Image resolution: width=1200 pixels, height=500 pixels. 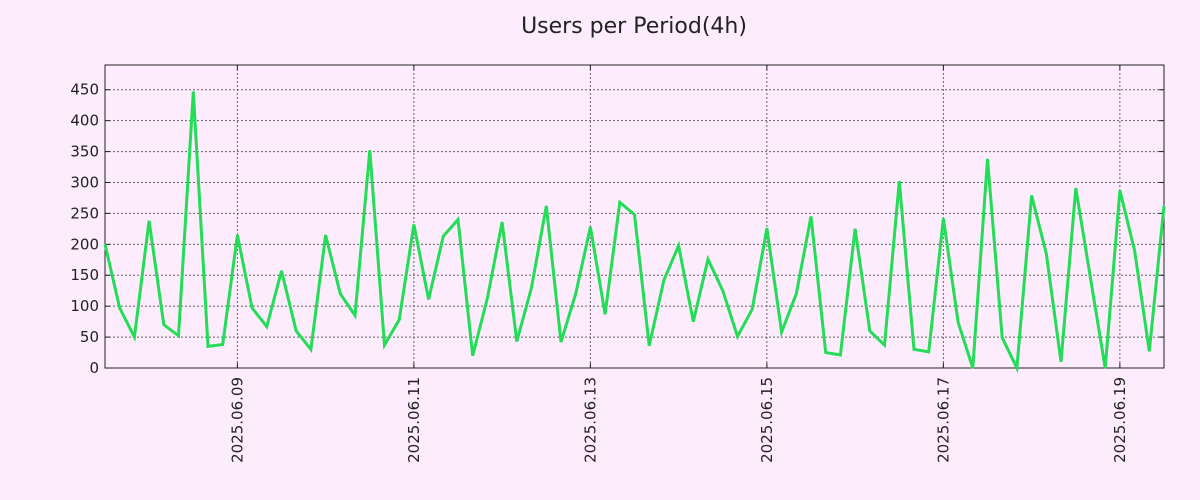 I want to click on y-tick-label: 150, so click(x=84, y=275).